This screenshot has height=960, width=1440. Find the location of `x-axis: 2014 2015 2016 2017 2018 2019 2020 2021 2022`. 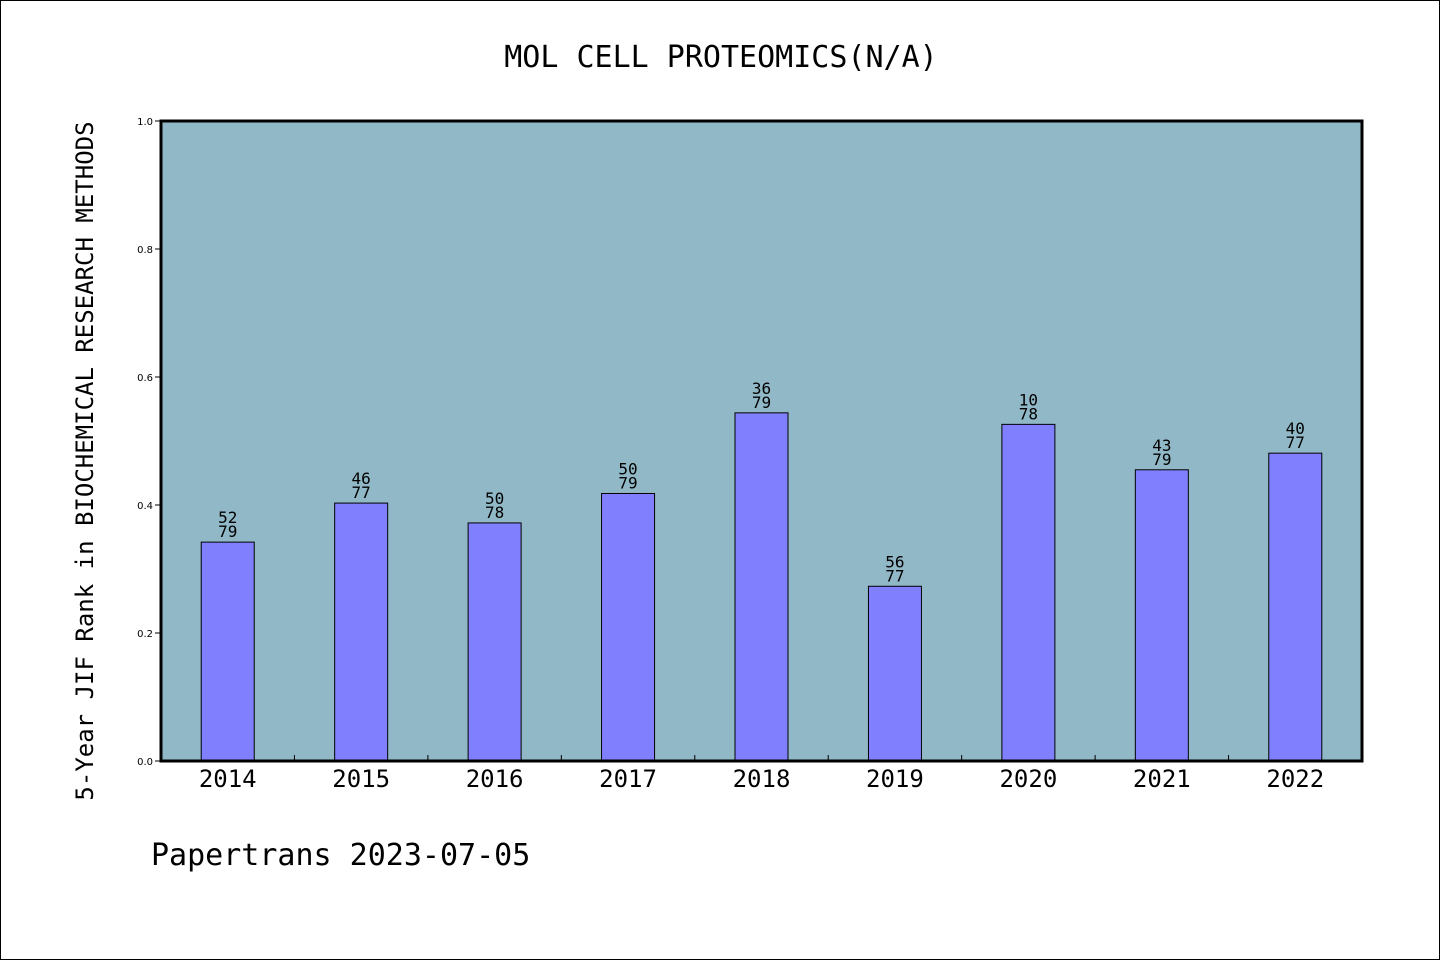

x-axis: 2014 2015 2016 2017 2018 2019 2020 2021 2022 is located at coordinates (761, 774).